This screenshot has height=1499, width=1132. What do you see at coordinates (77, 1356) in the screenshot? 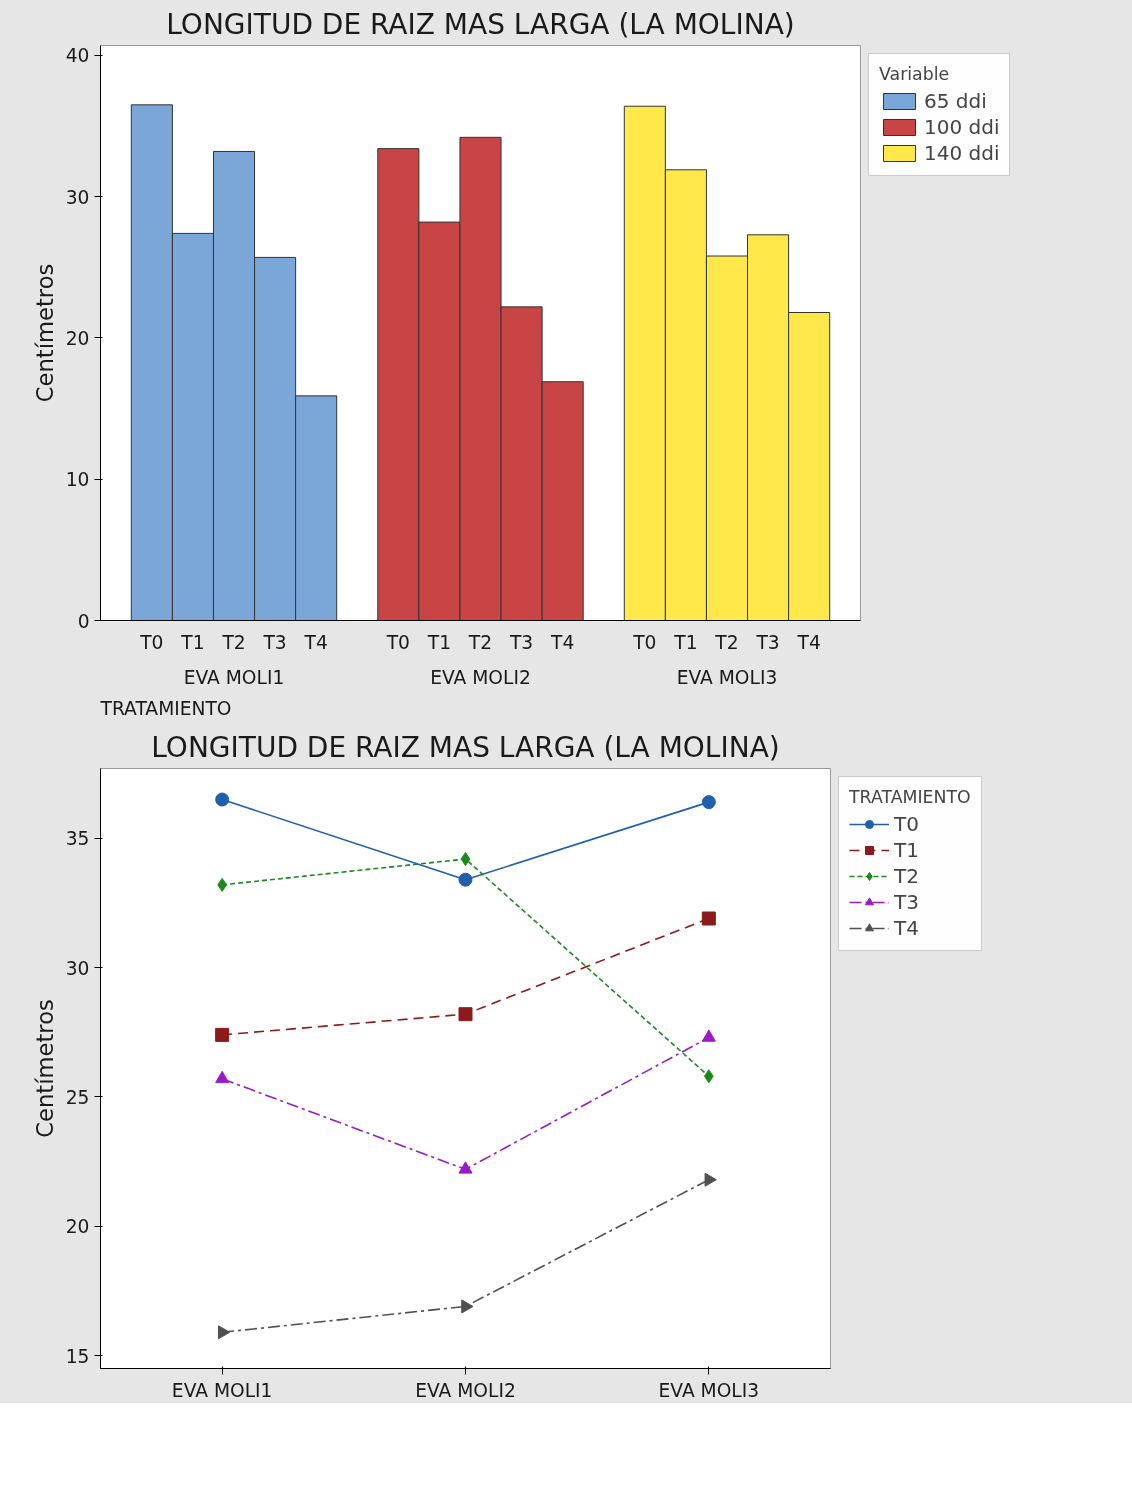
I see `y-tick-label: 15` at bounding box center [77, 1356].